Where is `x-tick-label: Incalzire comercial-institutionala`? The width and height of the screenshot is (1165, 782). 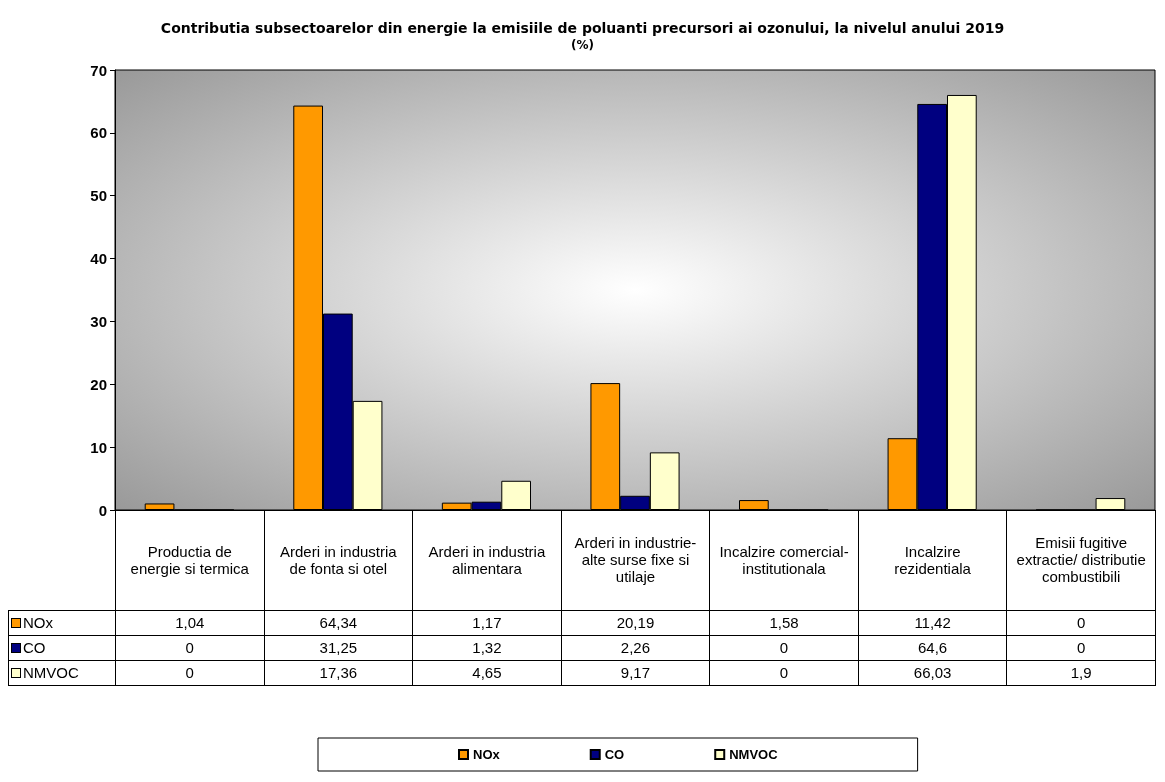 x-tick-label: Incalzire comercial-institutionala is located at coordinates (784, 560).